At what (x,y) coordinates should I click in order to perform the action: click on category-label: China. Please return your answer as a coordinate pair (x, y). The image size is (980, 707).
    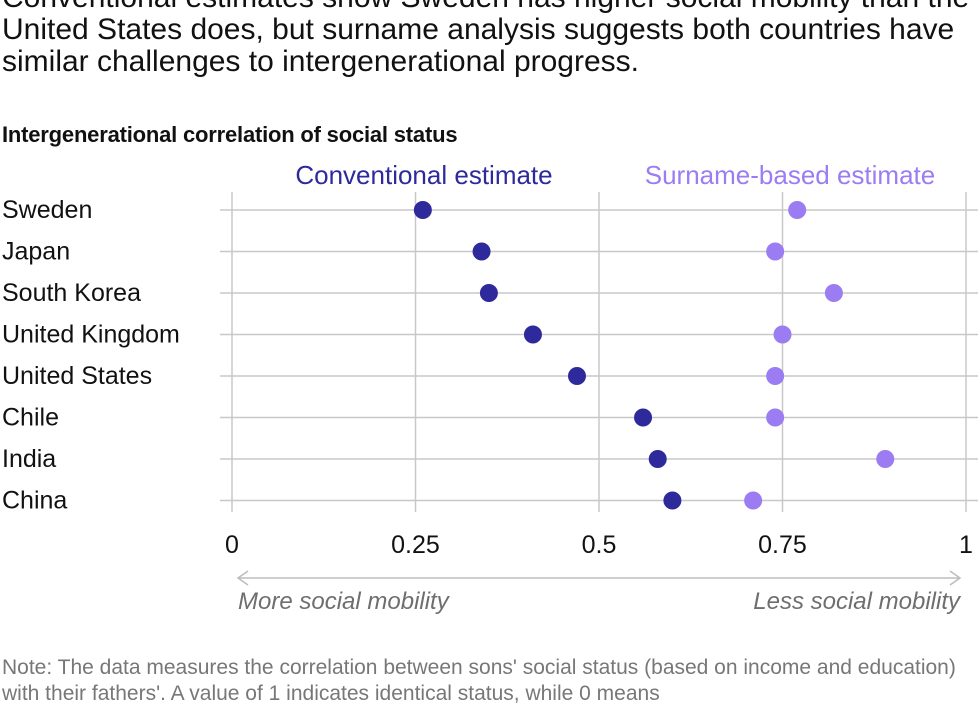
    Looking at the image, I should click on (34, 501).